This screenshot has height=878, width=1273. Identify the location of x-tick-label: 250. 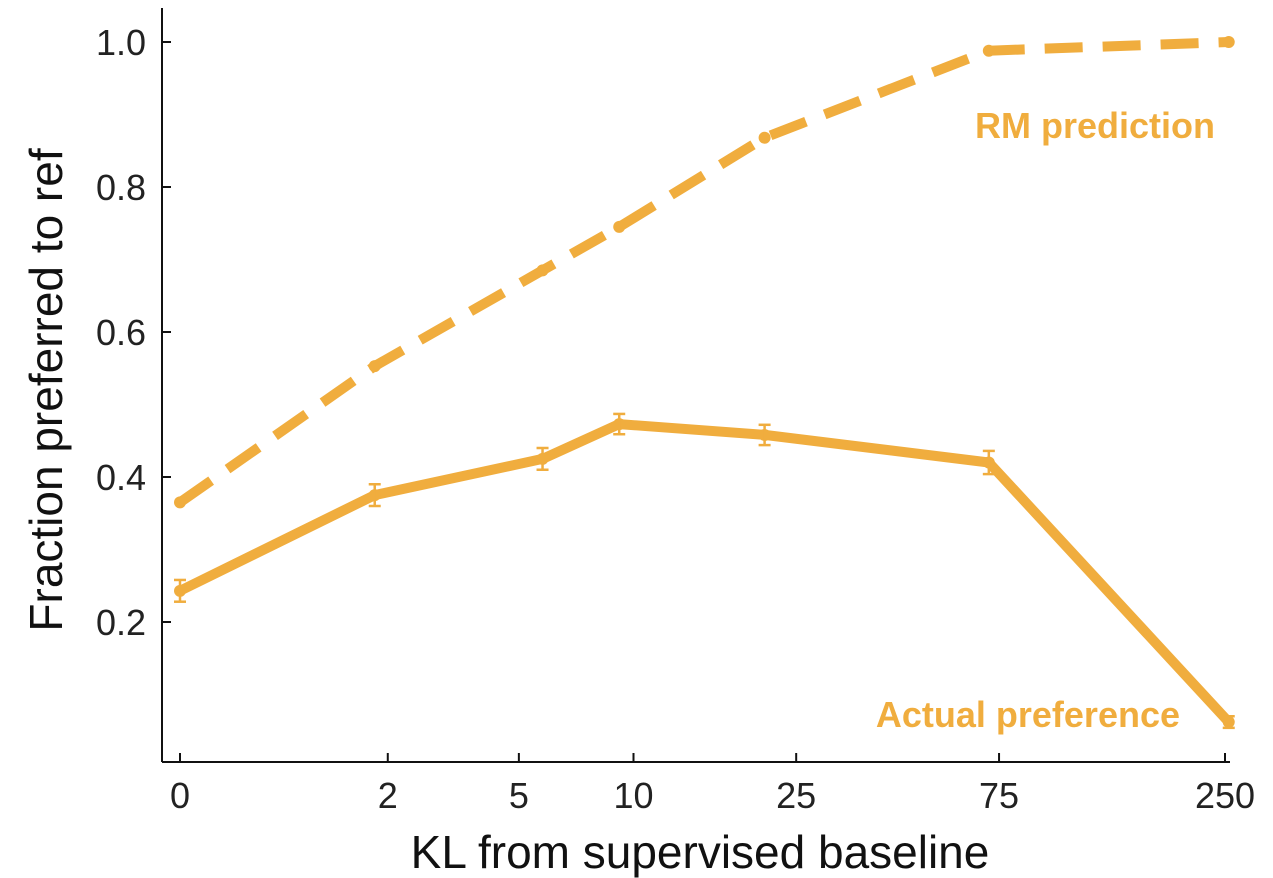
(1225, 795).